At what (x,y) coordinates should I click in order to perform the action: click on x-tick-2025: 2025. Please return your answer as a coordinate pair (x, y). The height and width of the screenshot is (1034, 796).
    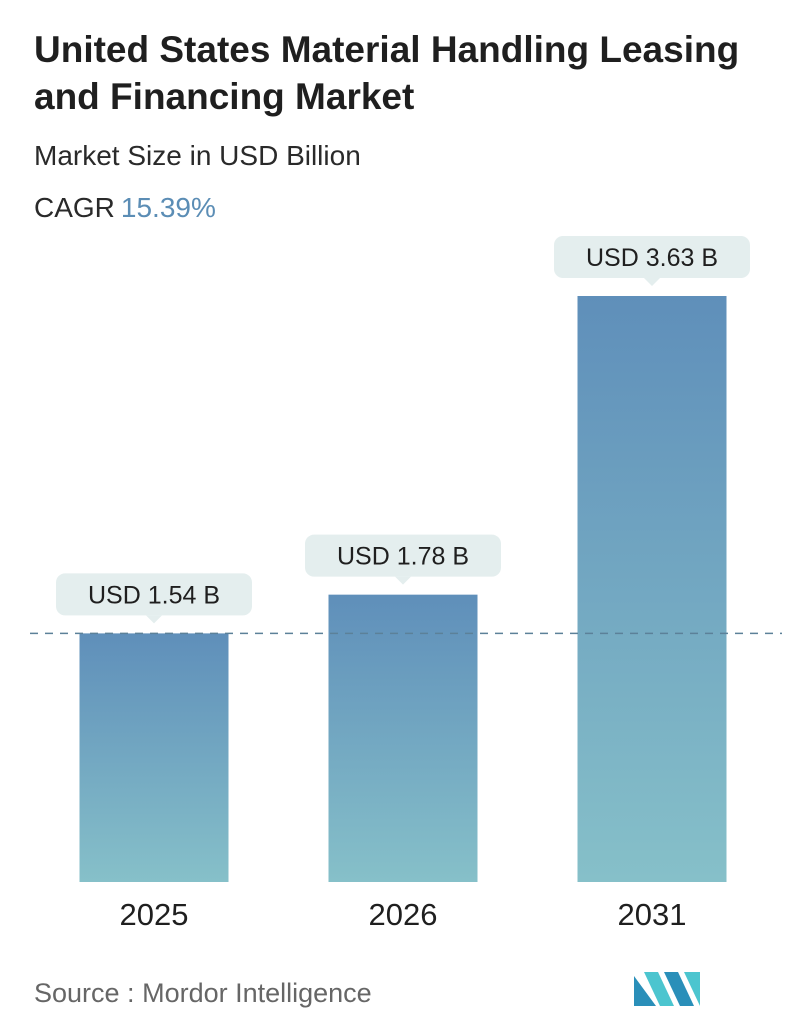
    Looking at the image, I should click on (154, 914).